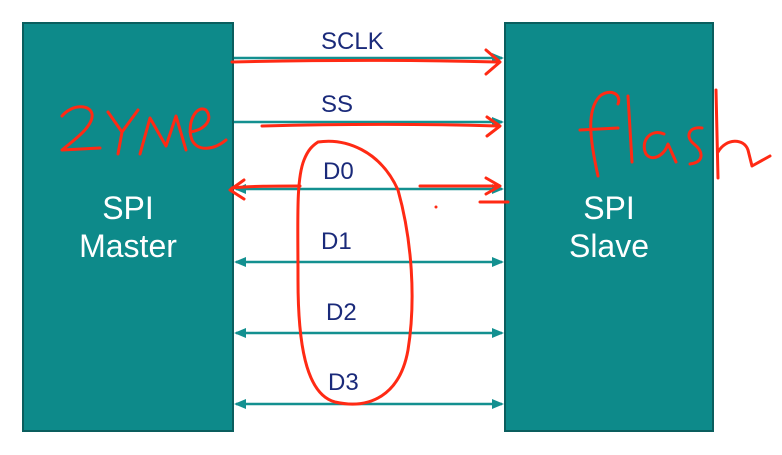  What do you see at coordinates (343, 382) in the screenshot?
I see `d3-label: D3` at bounding box center [343, 382].